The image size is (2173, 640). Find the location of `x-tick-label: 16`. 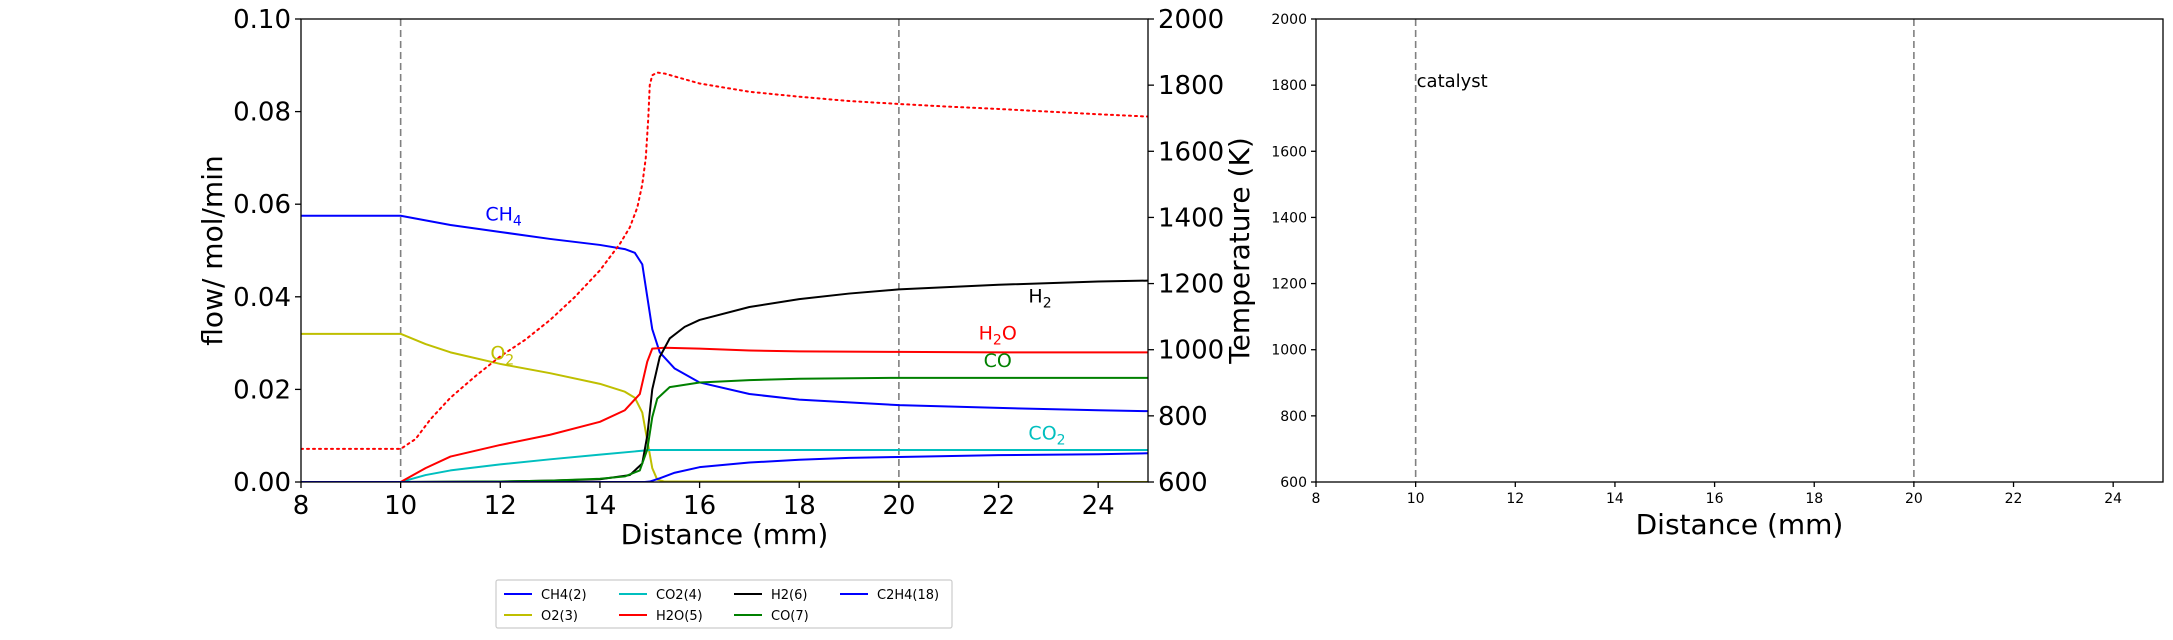

x-tick-label: 16 is located at coordinates (699, 506).